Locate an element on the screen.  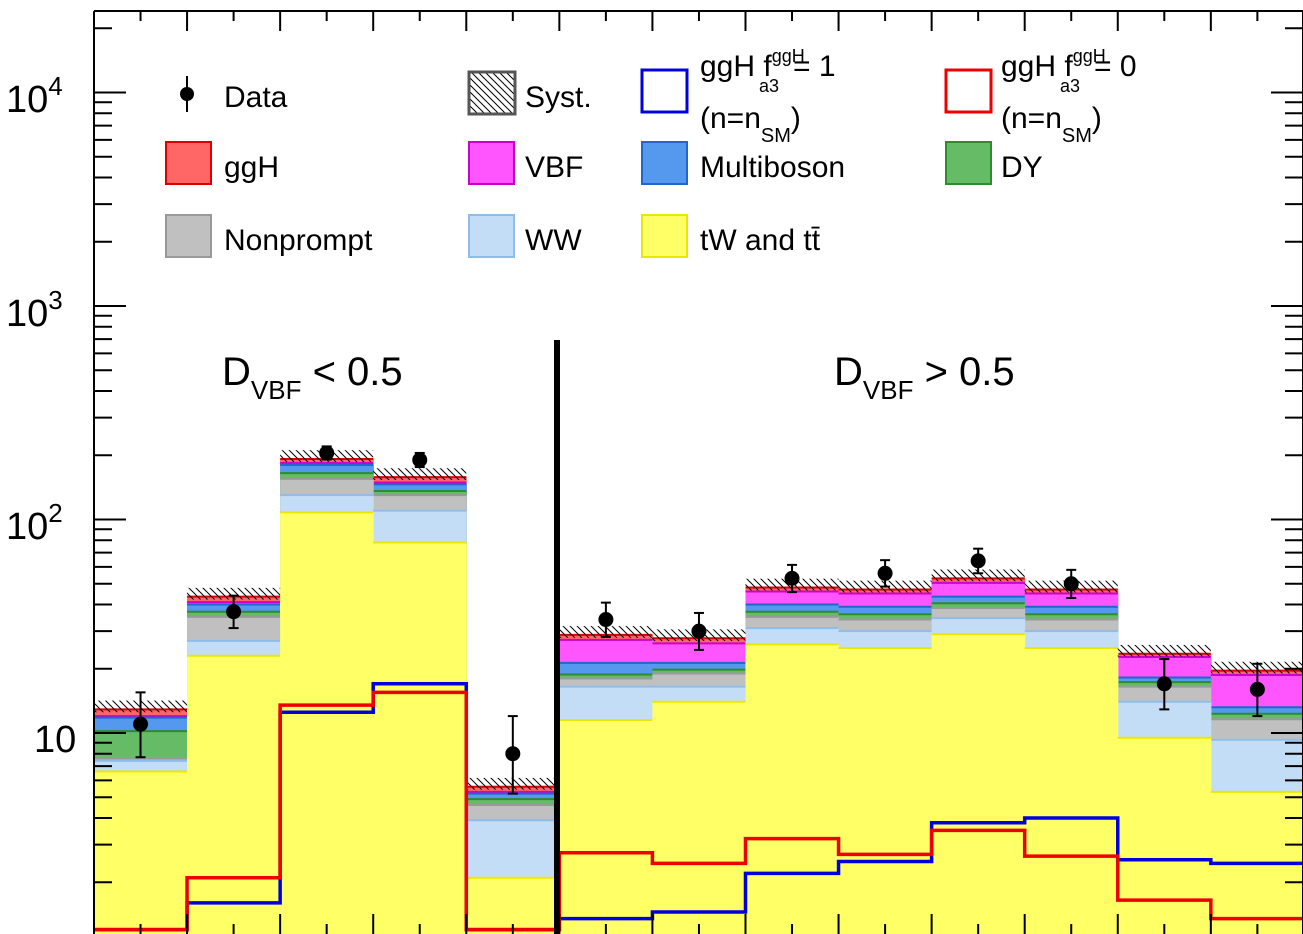
svg-text: Syst. is located at coordinates (558, 97).